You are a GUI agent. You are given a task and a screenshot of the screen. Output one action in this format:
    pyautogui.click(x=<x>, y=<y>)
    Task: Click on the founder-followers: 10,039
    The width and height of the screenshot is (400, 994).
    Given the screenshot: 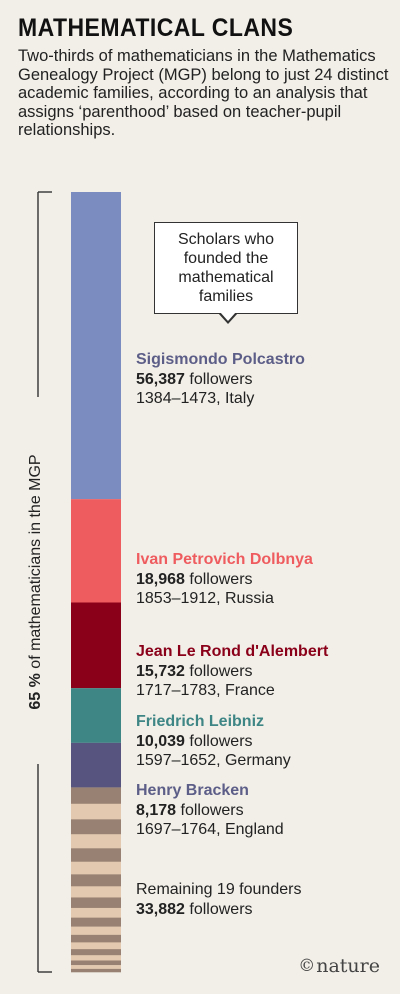 What is the action you would take?
    pyautogui.click(x=160, y=741)
    